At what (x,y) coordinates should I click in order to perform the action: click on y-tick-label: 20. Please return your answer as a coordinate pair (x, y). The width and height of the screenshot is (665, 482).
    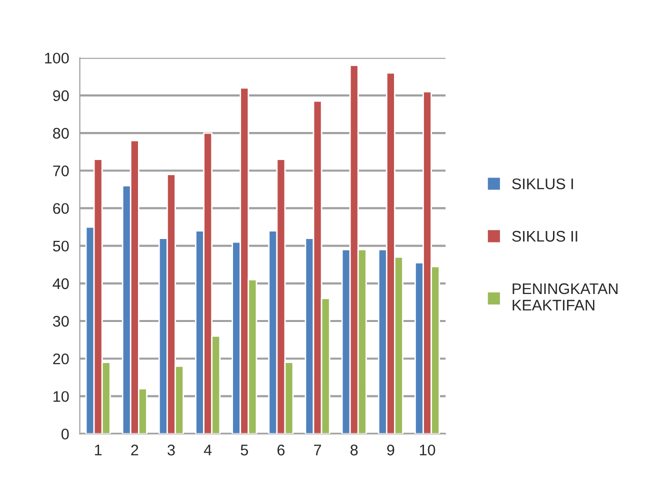
    Looking at the image, I should click on (61, 358).